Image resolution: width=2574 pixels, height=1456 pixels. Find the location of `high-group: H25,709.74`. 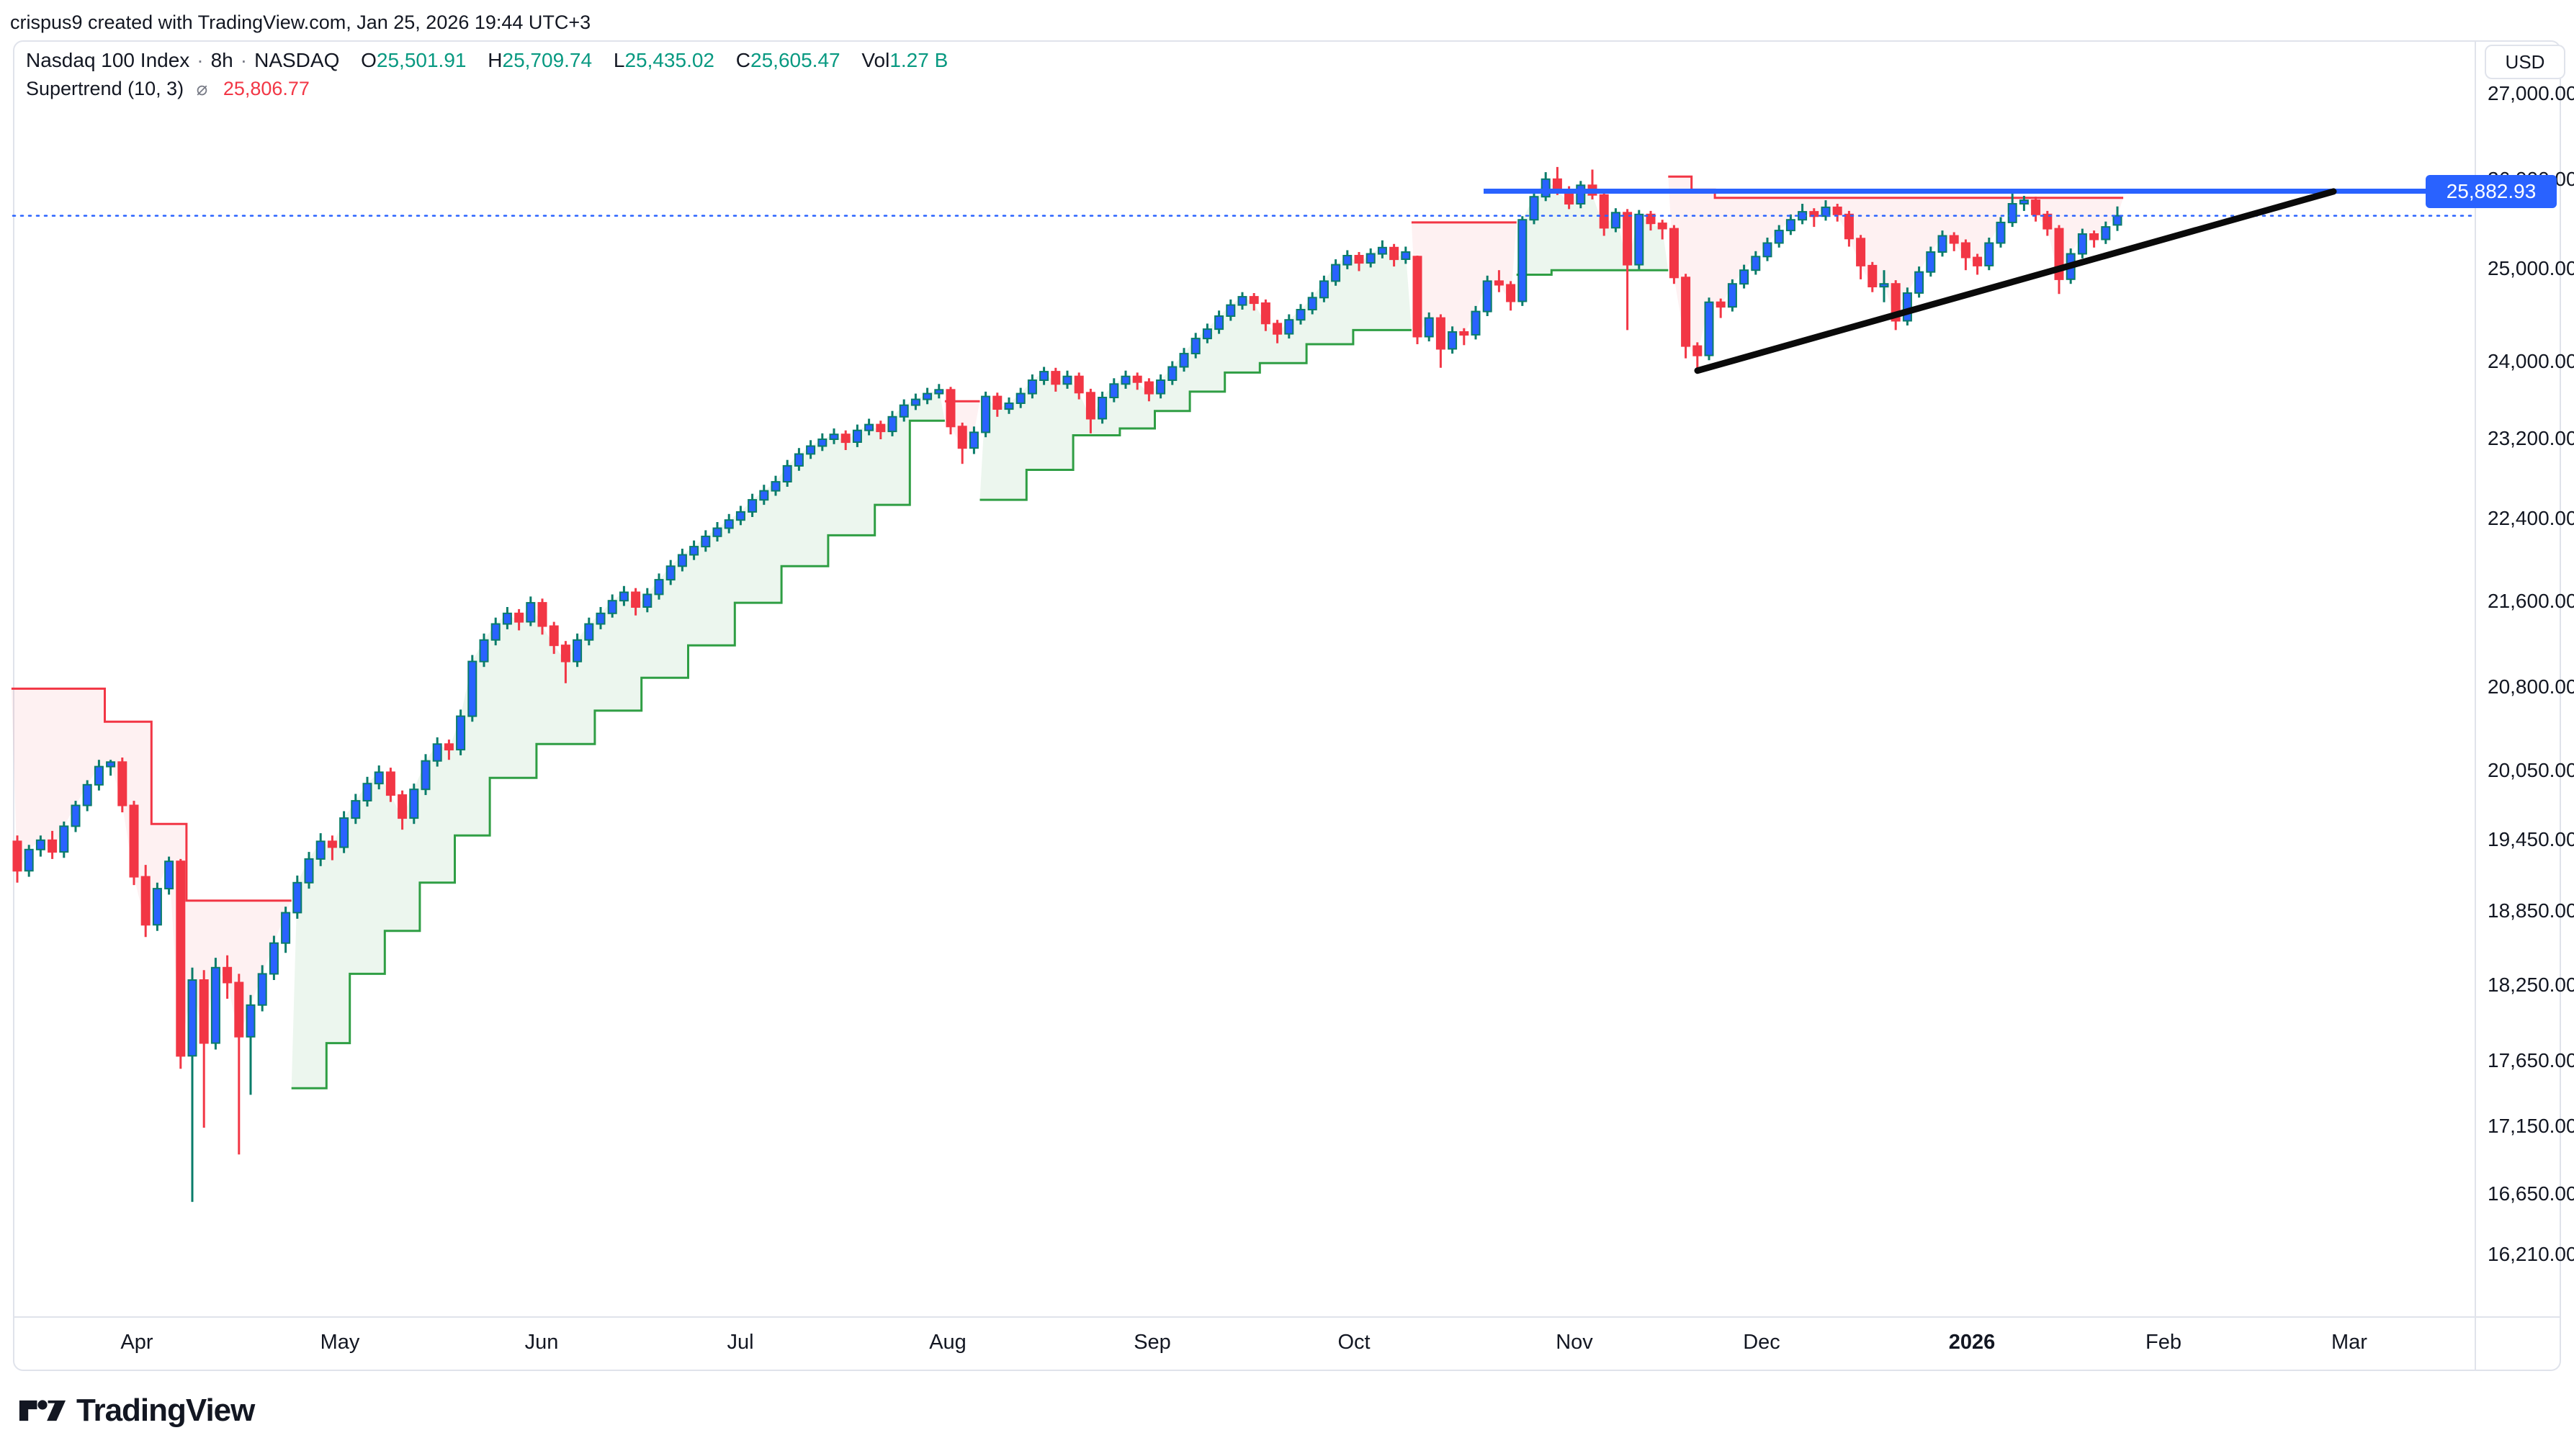

high-group: H25,709.74 is located at coordinates (540, 60).